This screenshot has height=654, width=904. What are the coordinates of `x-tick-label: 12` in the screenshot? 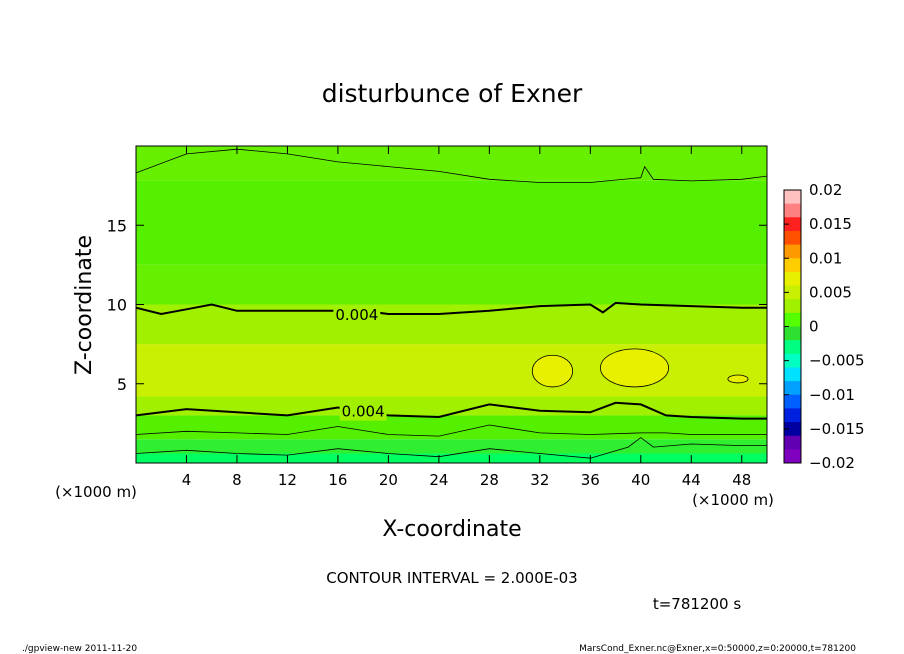 It's located at (287, 480).